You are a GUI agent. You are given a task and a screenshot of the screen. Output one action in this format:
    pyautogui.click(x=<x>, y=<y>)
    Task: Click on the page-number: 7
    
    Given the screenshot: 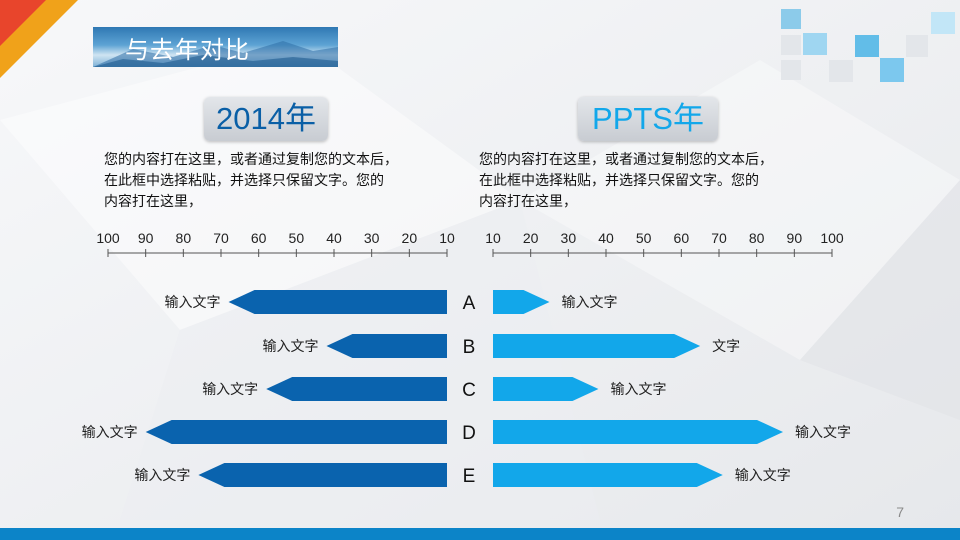 What is the action you would take?
    pyautogui.click(x=900, y=512)
    